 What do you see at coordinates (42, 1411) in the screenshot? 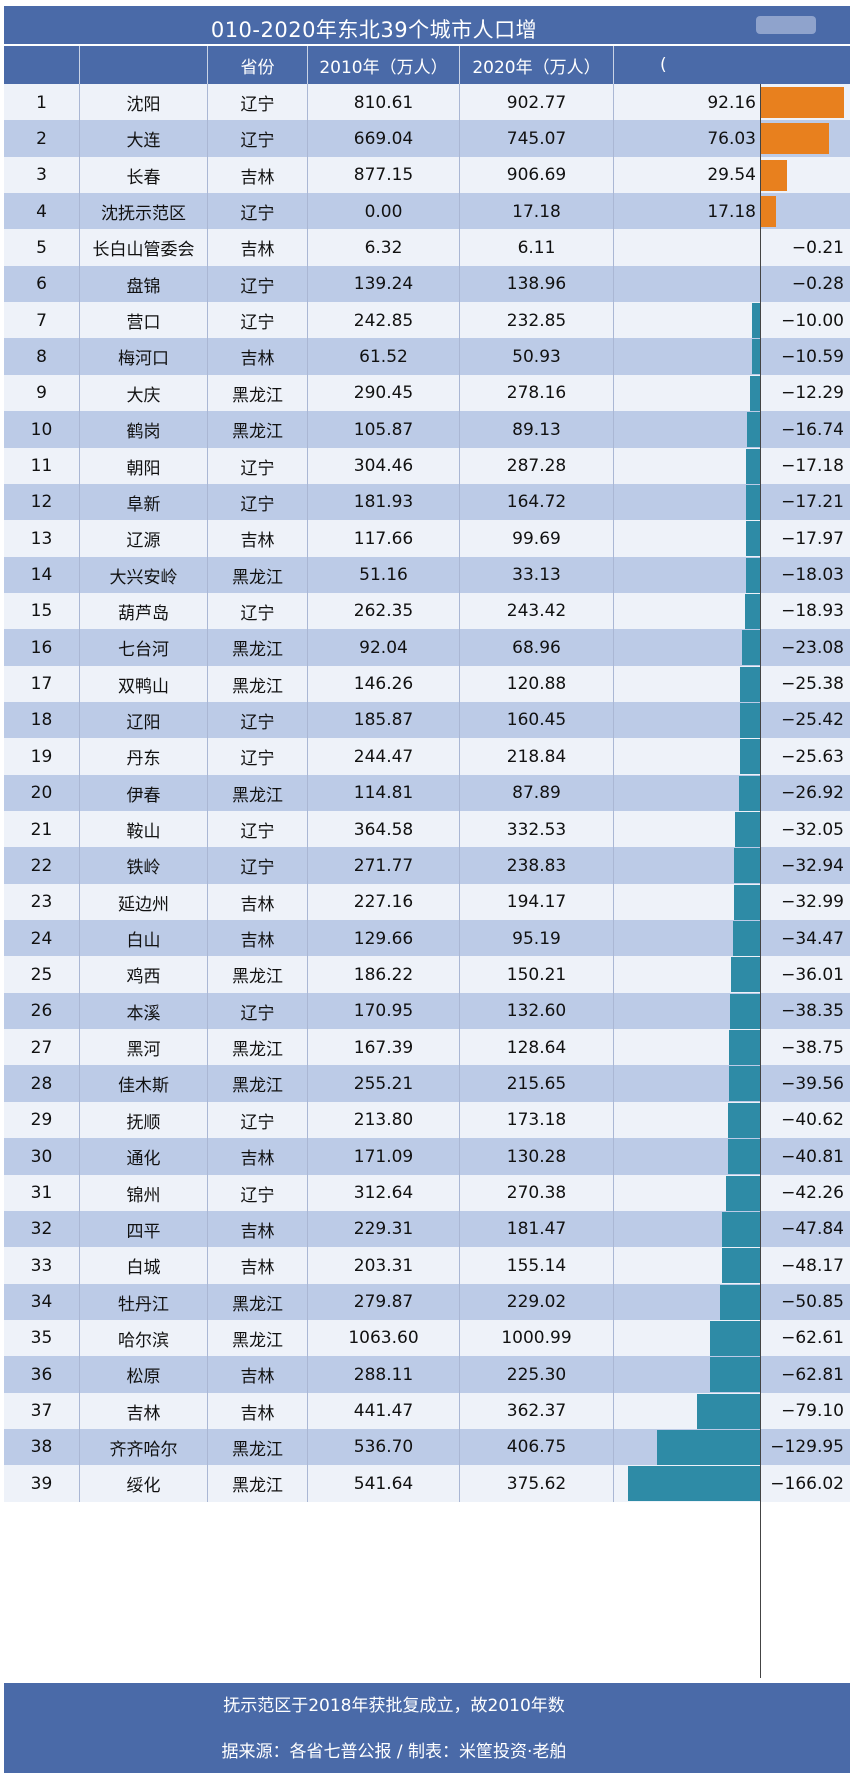
I see `rank-cell: 37` at bounding box center [42, 1411].